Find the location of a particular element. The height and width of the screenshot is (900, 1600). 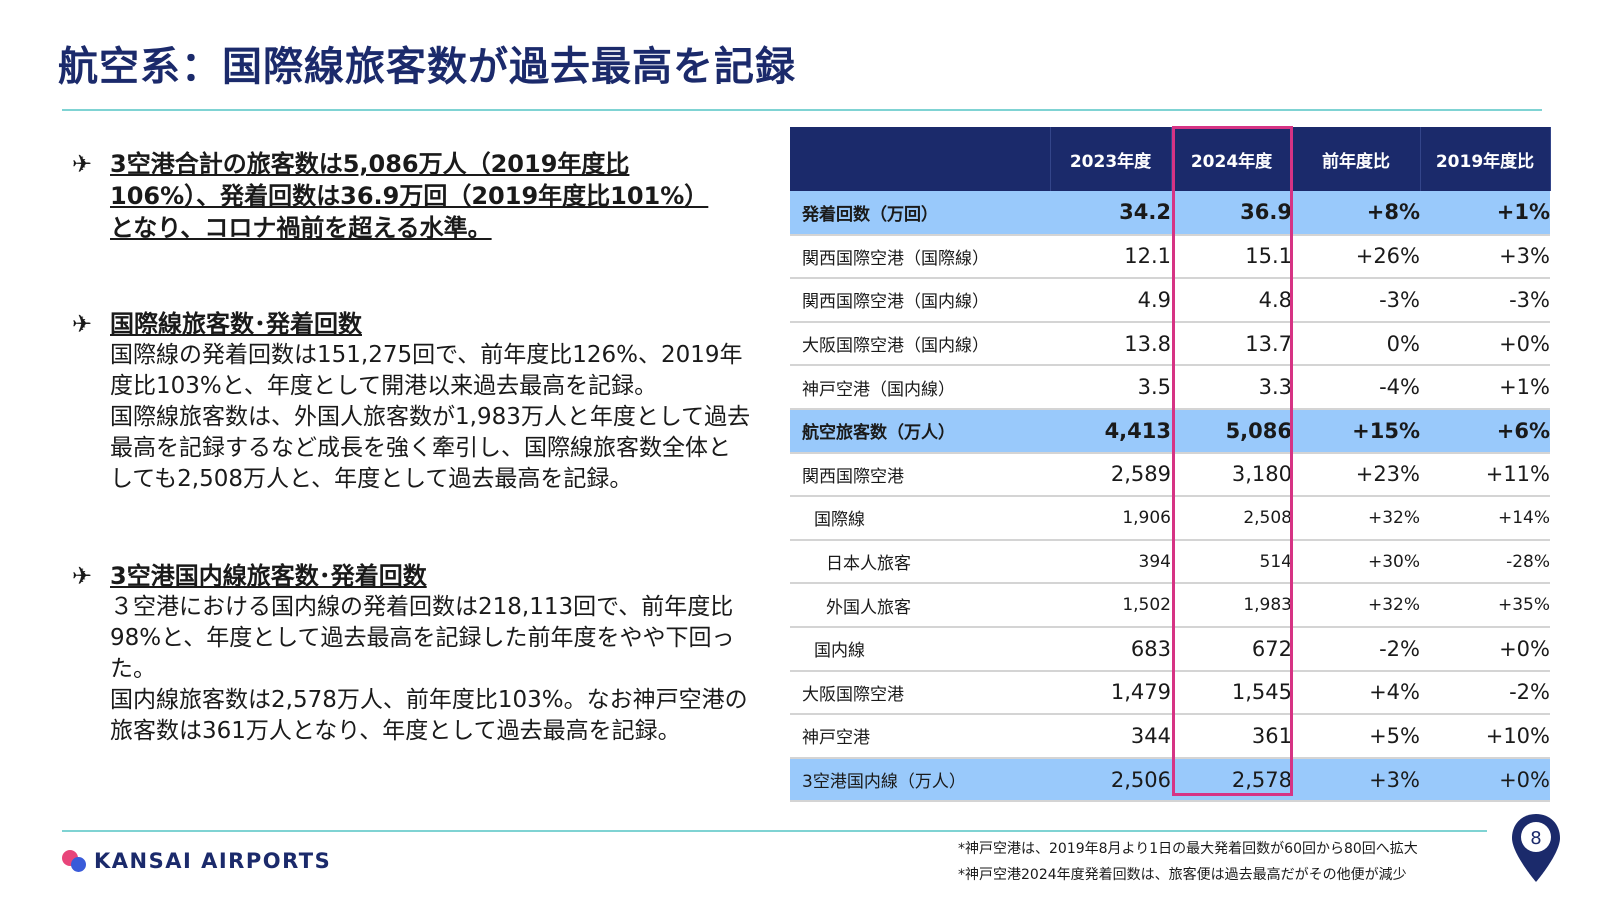

cell-2023: 2,506 is located at coordinates (1110, 780).